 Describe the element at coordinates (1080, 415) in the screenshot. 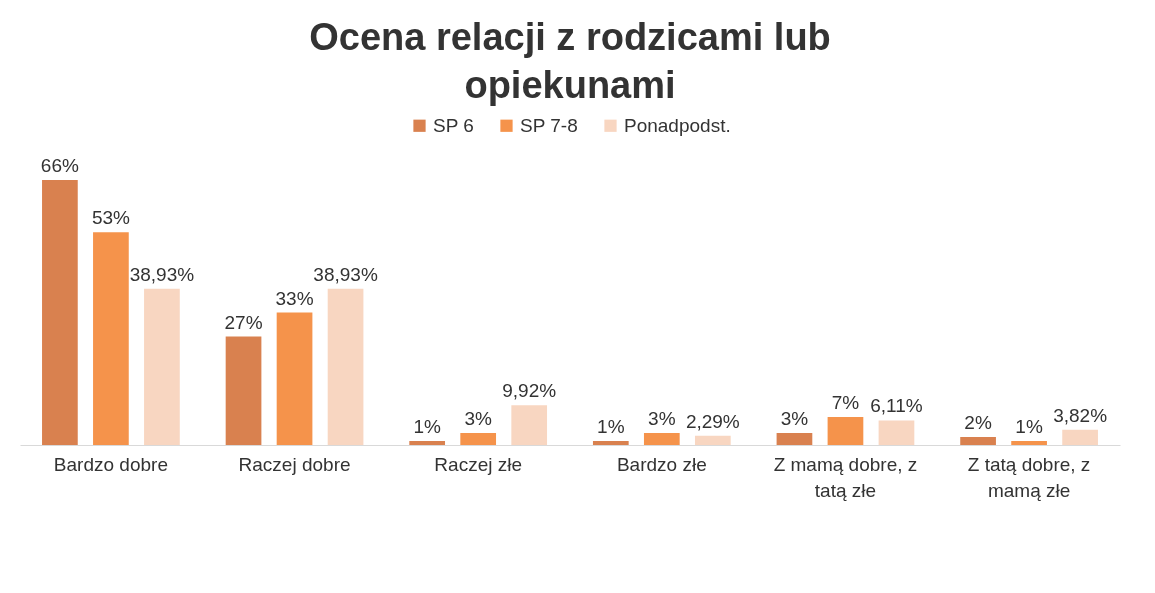

I see `data-label: 3,82%` at that location.